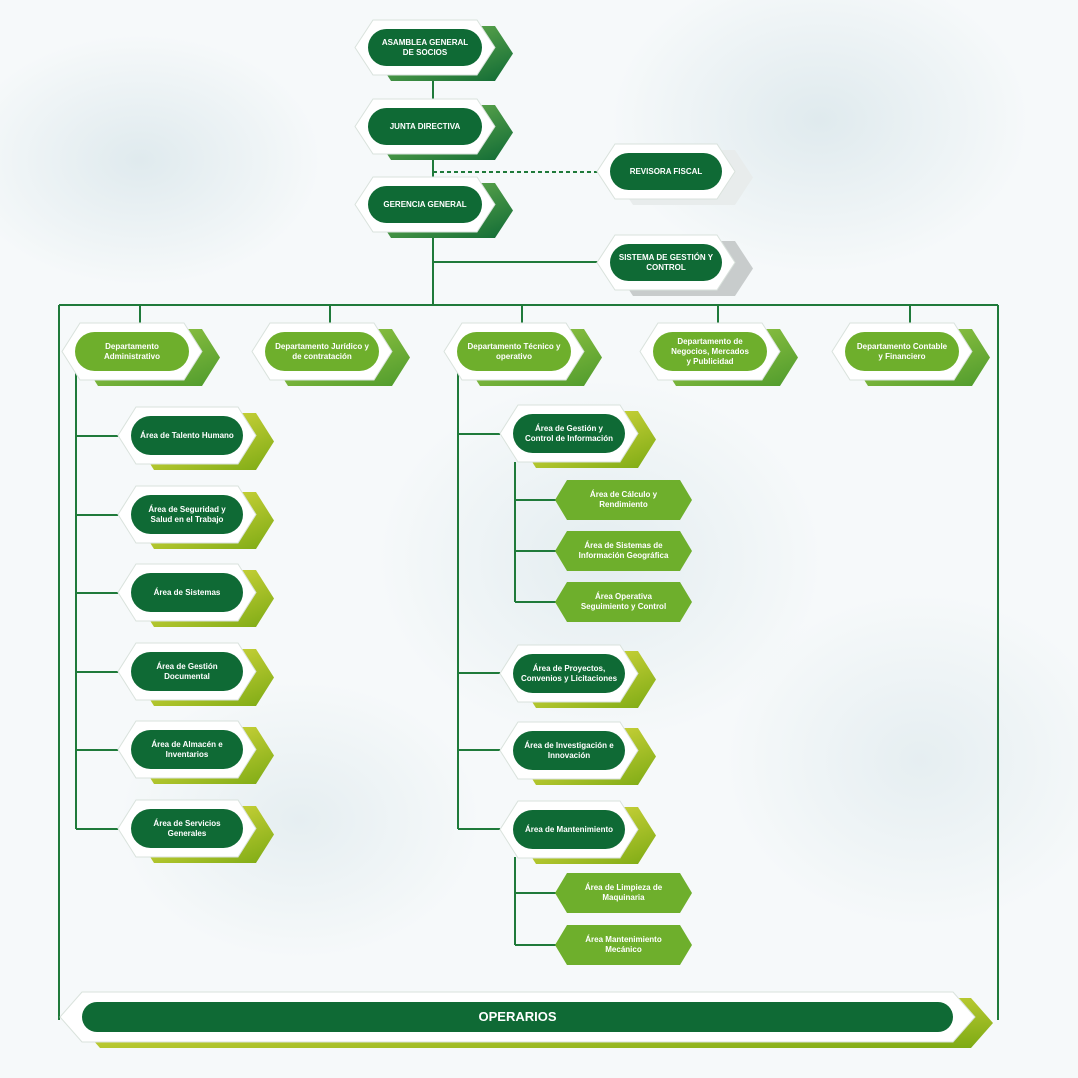 Image resolution: width=1078 pixels, height=1078 pixels. I want to click on area-sistemas-node: Área de Sistemas, so click(198, 598).